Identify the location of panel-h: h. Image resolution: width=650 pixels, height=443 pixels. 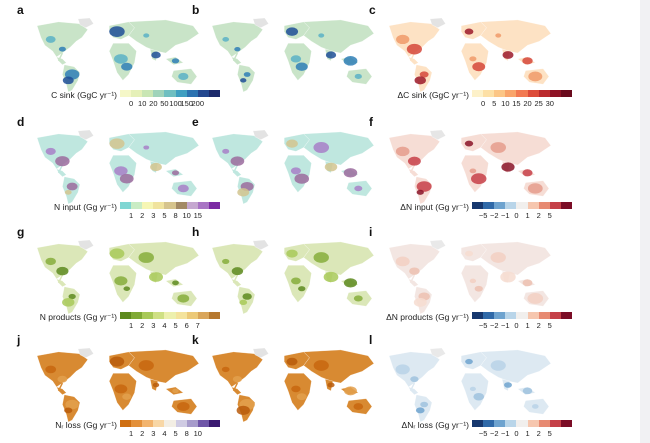
(287, 276).